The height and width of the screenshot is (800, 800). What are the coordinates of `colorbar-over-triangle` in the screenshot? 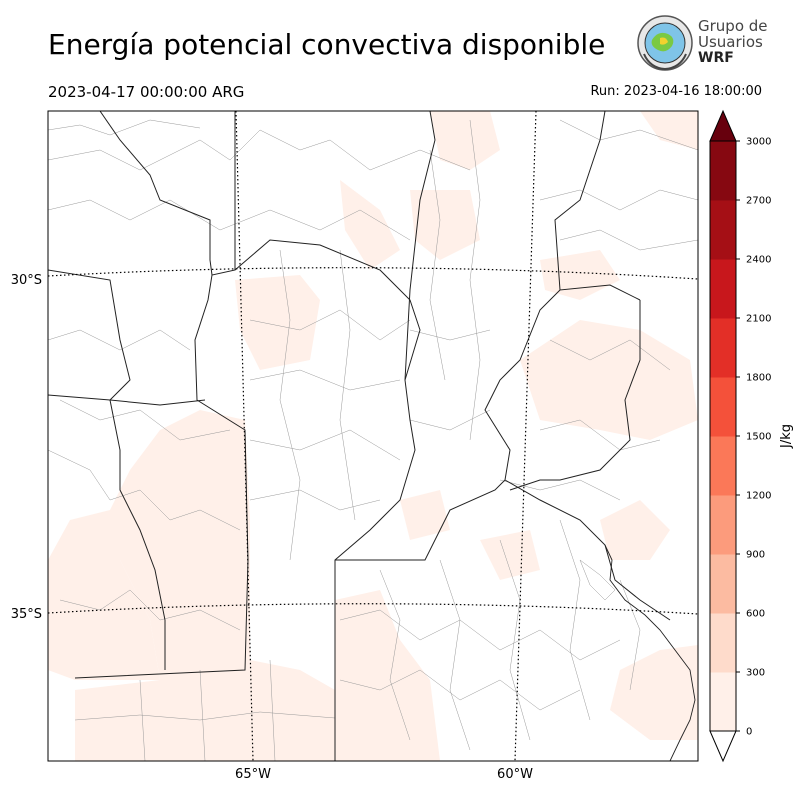 It's located at (723, 125).